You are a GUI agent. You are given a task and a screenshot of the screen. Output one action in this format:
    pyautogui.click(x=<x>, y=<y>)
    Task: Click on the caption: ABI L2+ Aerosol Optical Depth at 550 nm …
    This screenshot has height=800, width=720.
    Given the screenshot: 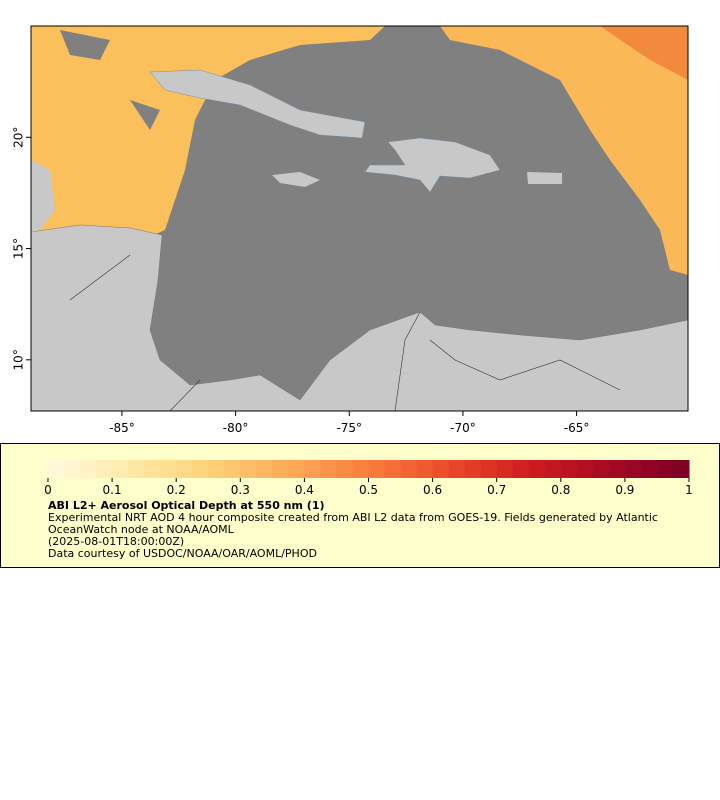 What is the action you would take?
    pyautogui.click(x=368, y=530)
    